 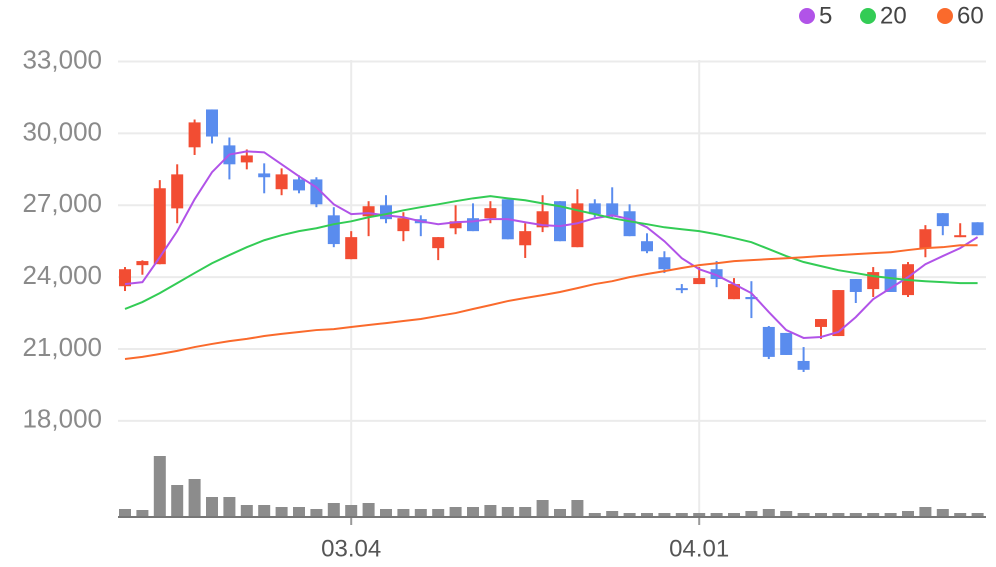 I want to click on x-tick-label: 04.01, so click(x=699, y=548).